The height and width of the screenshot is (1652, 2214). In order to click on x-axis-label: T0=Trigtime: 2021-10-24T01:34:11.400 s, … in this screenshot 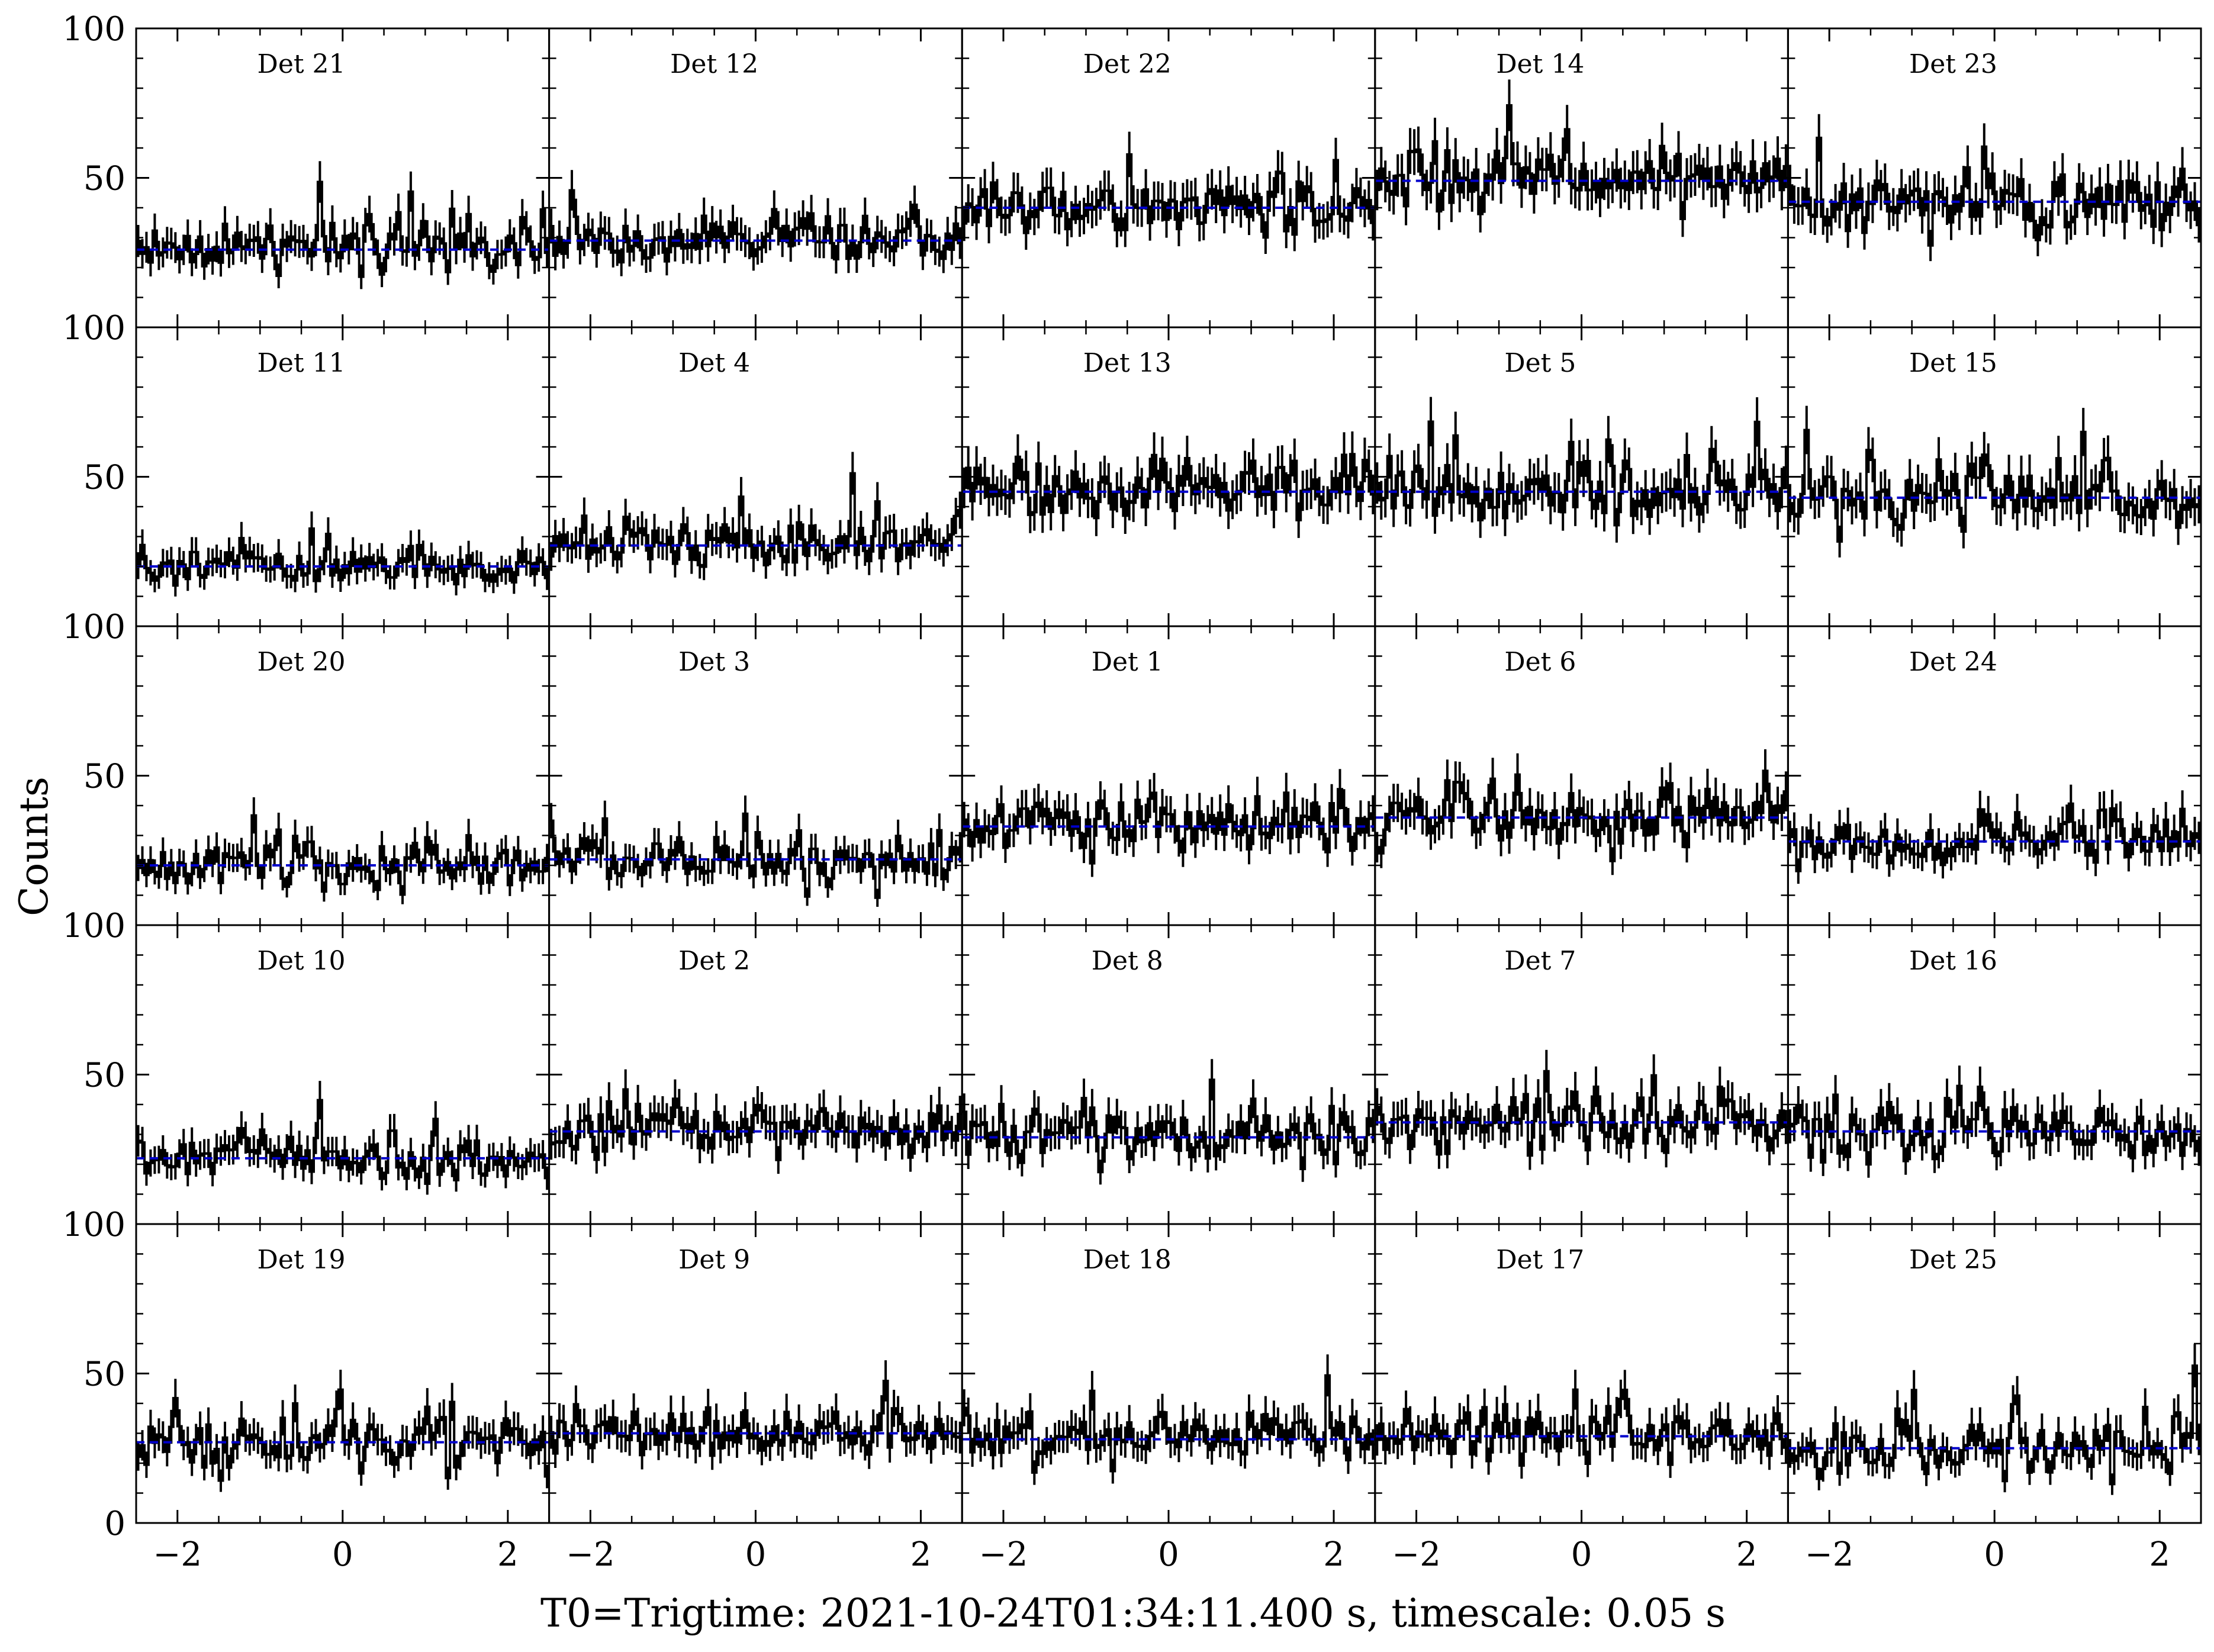, I will do `click(1133, 1613)`.